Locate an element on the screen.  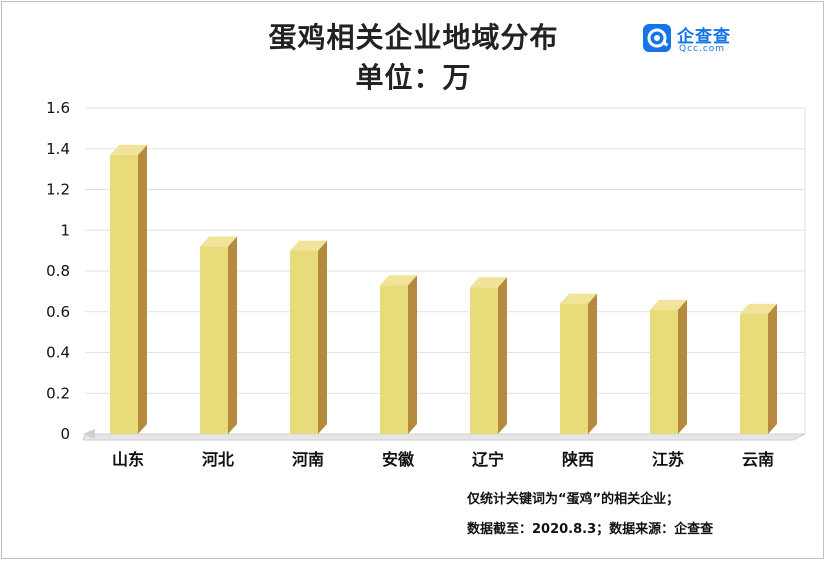
footnote-scope: 仅统计关键词为“蛋鸡”的相关企业； is located at coordinates (573, 499).